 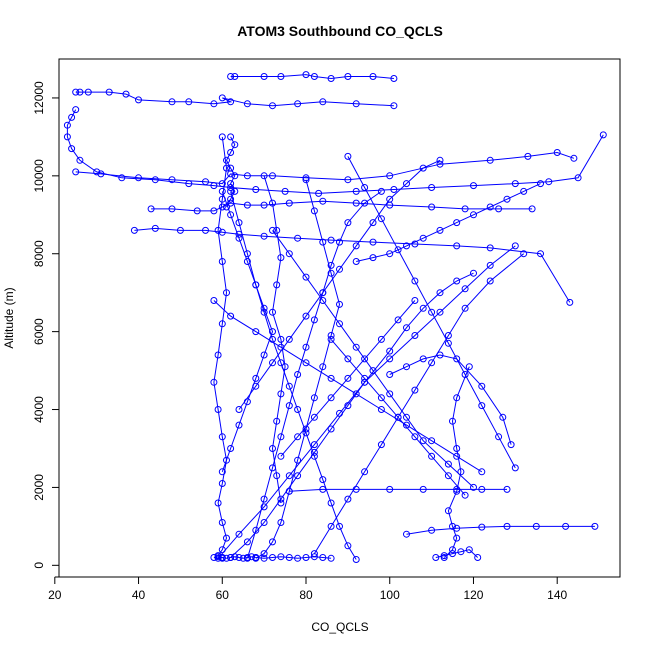 What do you see at coordinates (39, 487) in the screenshot?
I see `y-tick-label: 2000` at bounding box center [39, 487].